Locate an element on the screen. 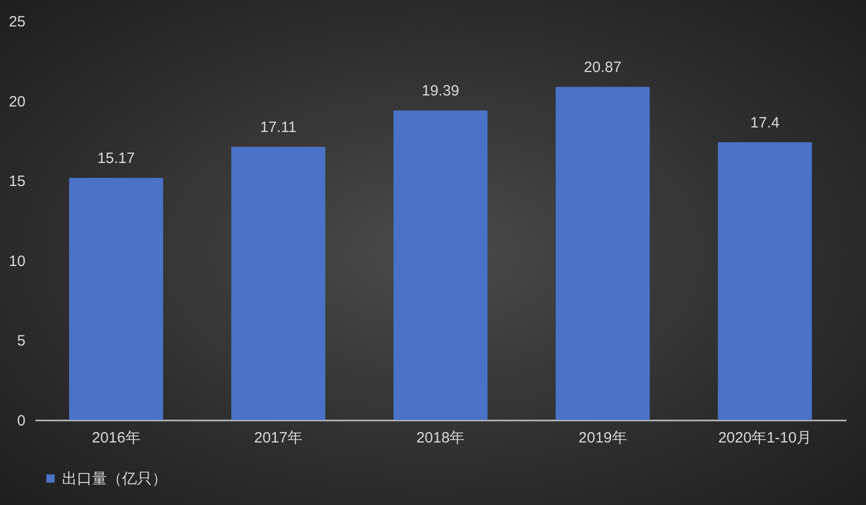 The width and height of the screenshot is (866, 505). y-tick-label: 20 is located at coordinates (17, 101).